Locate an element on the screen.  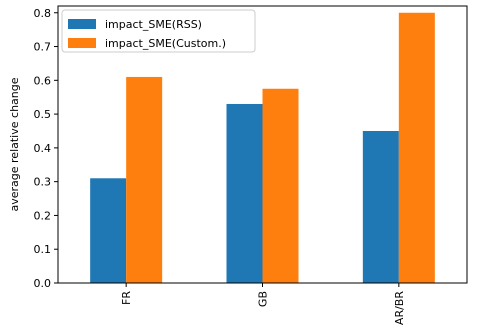
x-tick-label: AR/BR is located at coordinates (399, 308).